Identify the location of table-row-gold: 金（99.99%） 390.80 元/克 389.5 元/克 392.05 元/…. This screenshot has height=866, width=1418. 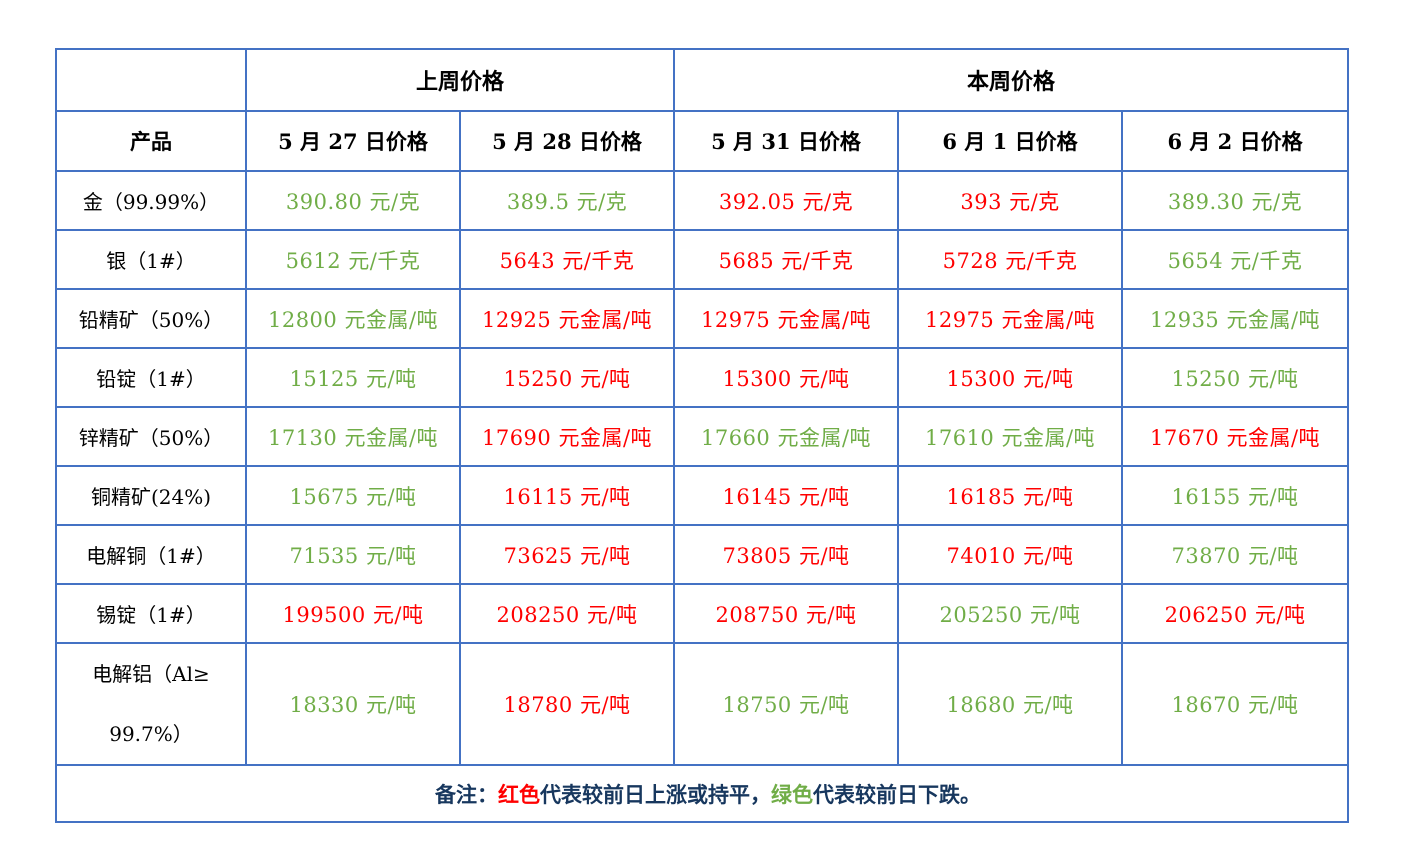
(702, 200).